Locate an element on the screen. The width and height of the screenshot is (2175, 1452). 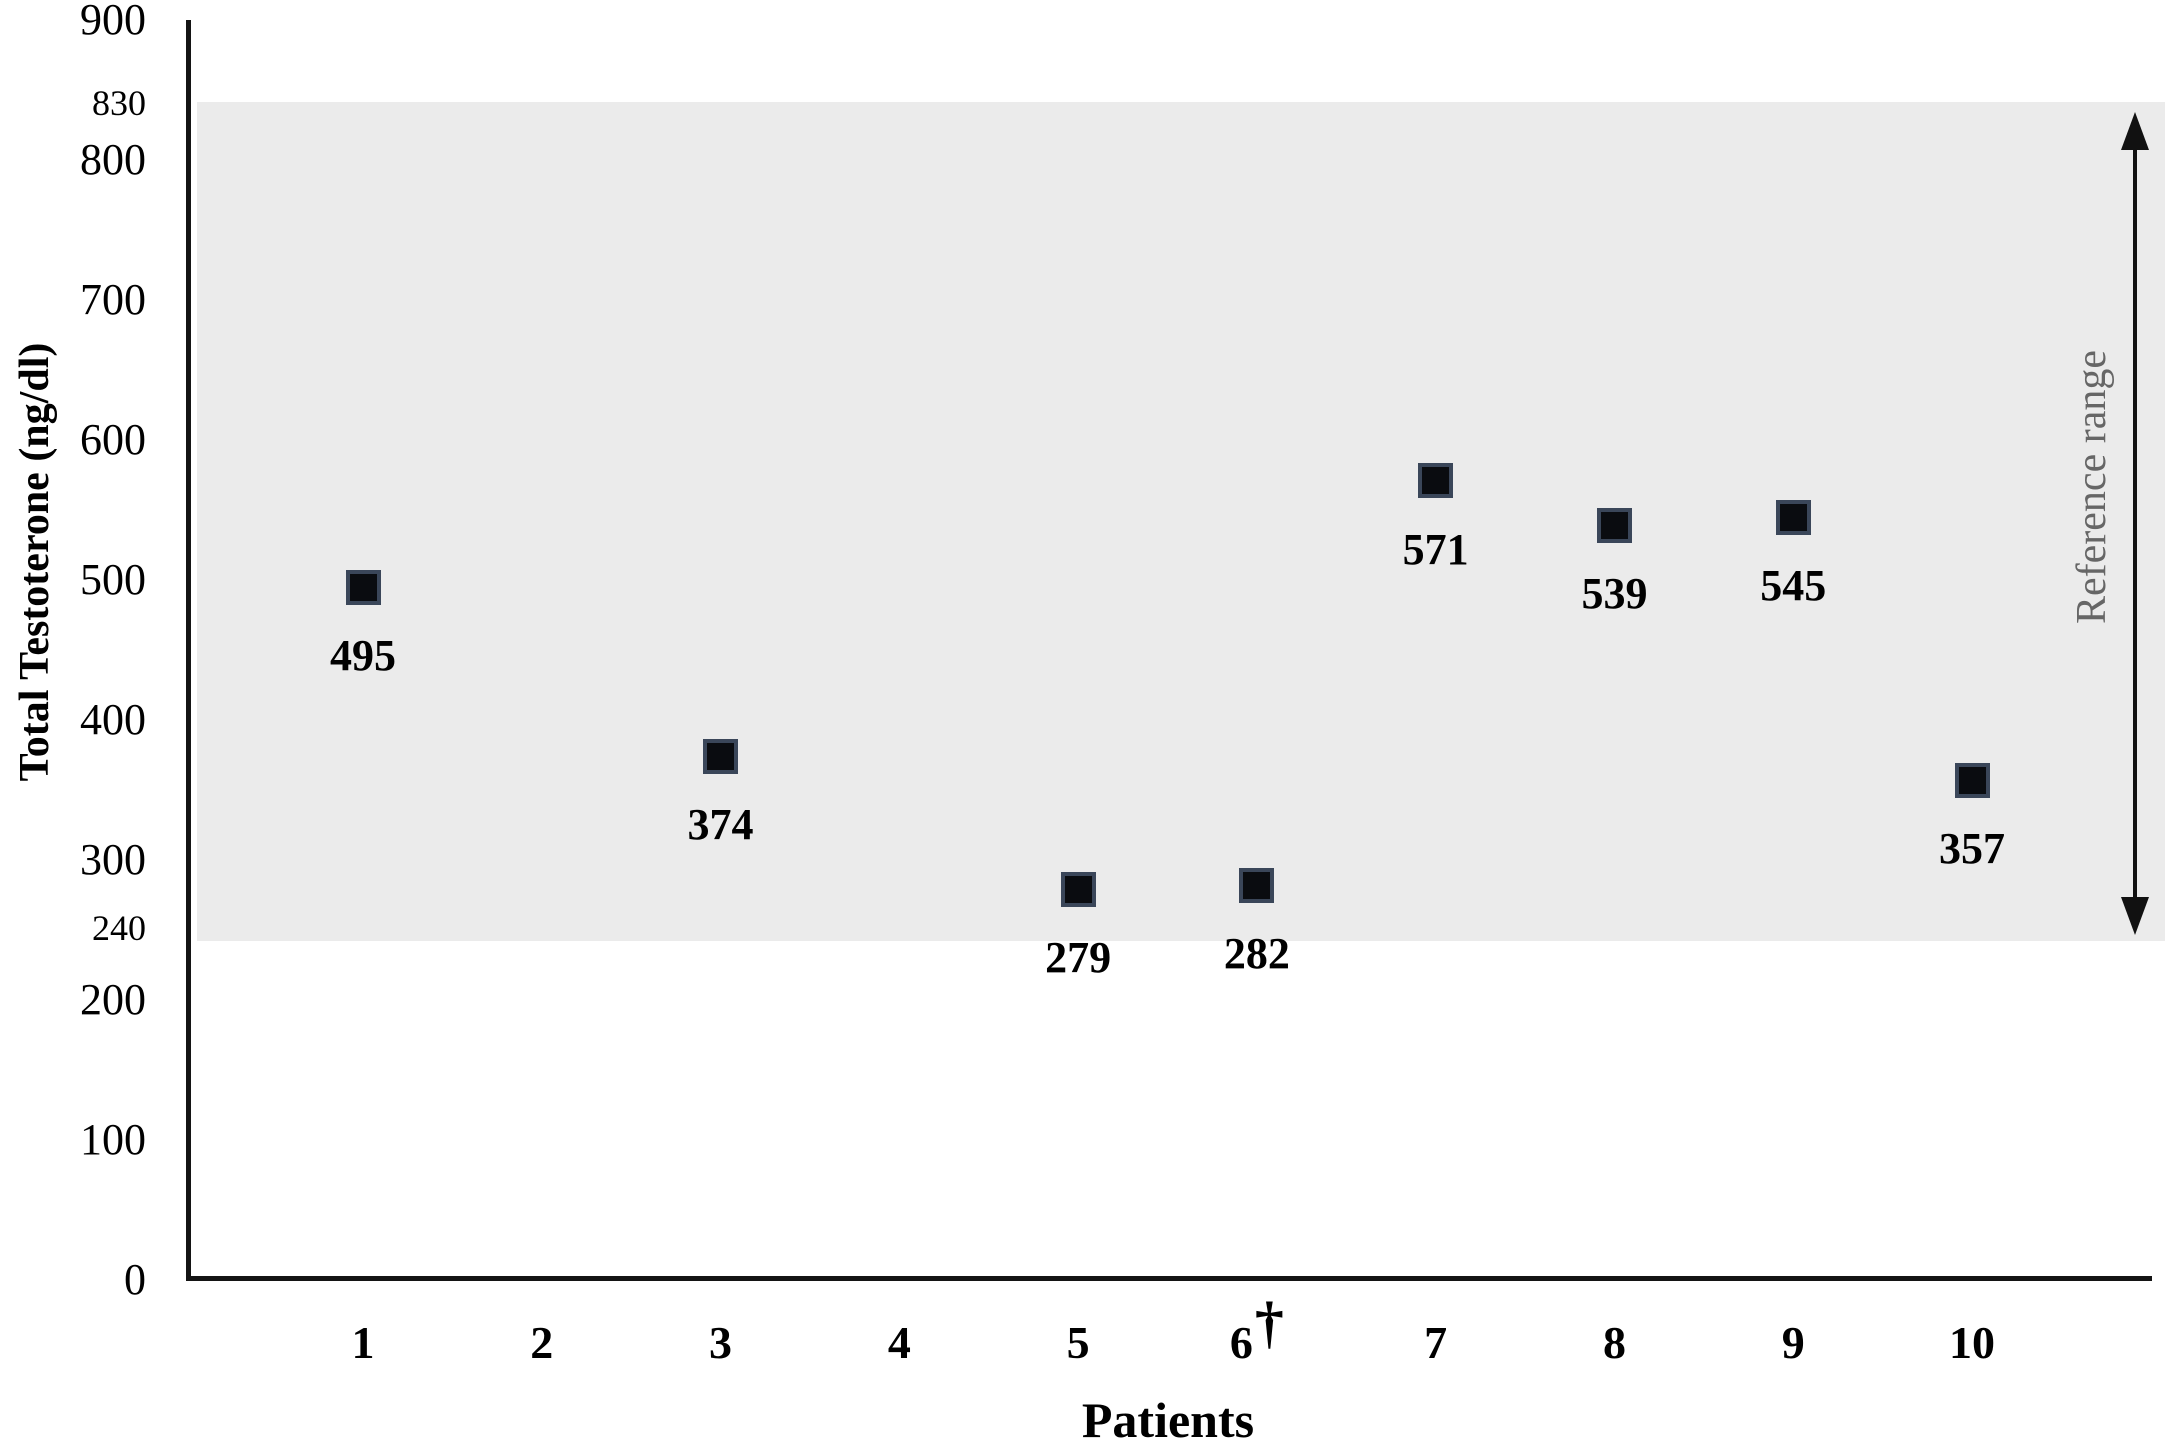
y-tick-label: 900 is located at coordinates (113, 22).